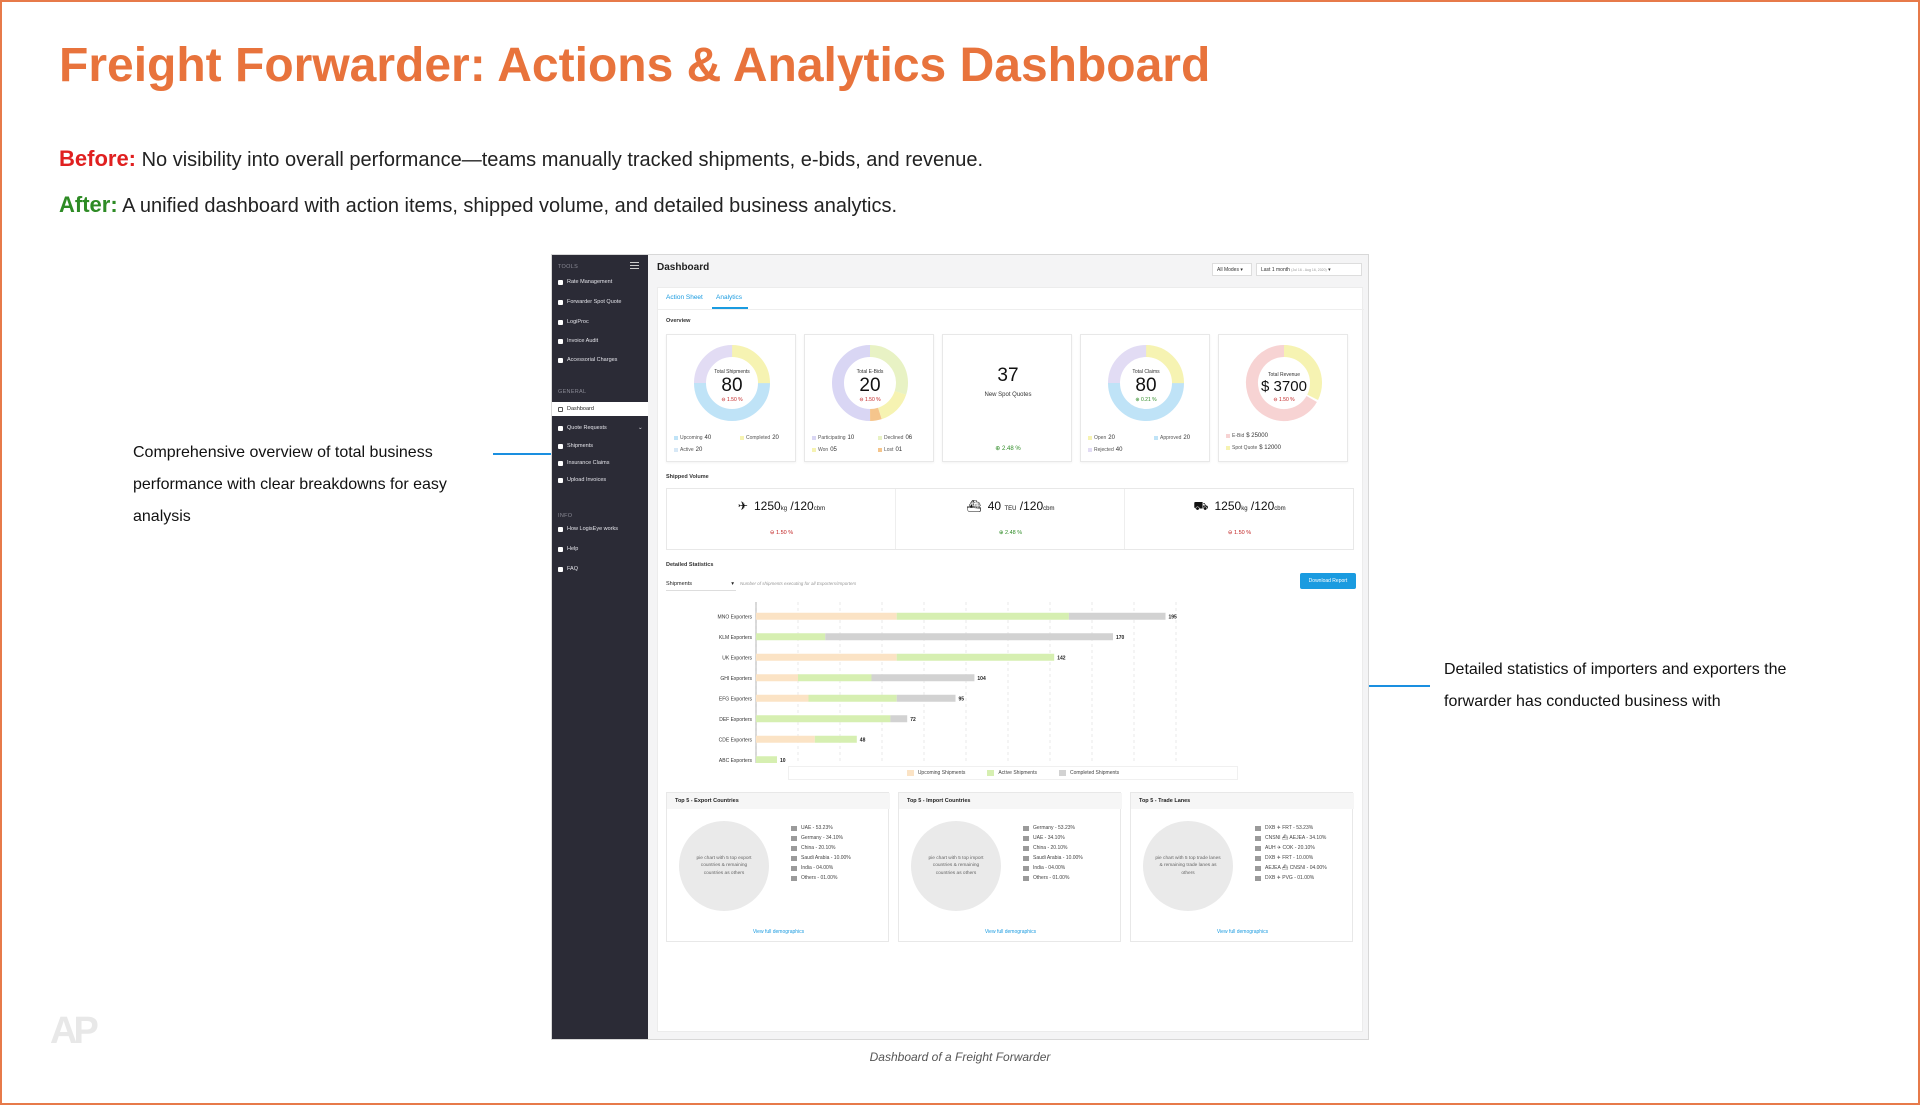  I want to click on card-delta: ⊕ 0.21 %, so click(1146, 400).